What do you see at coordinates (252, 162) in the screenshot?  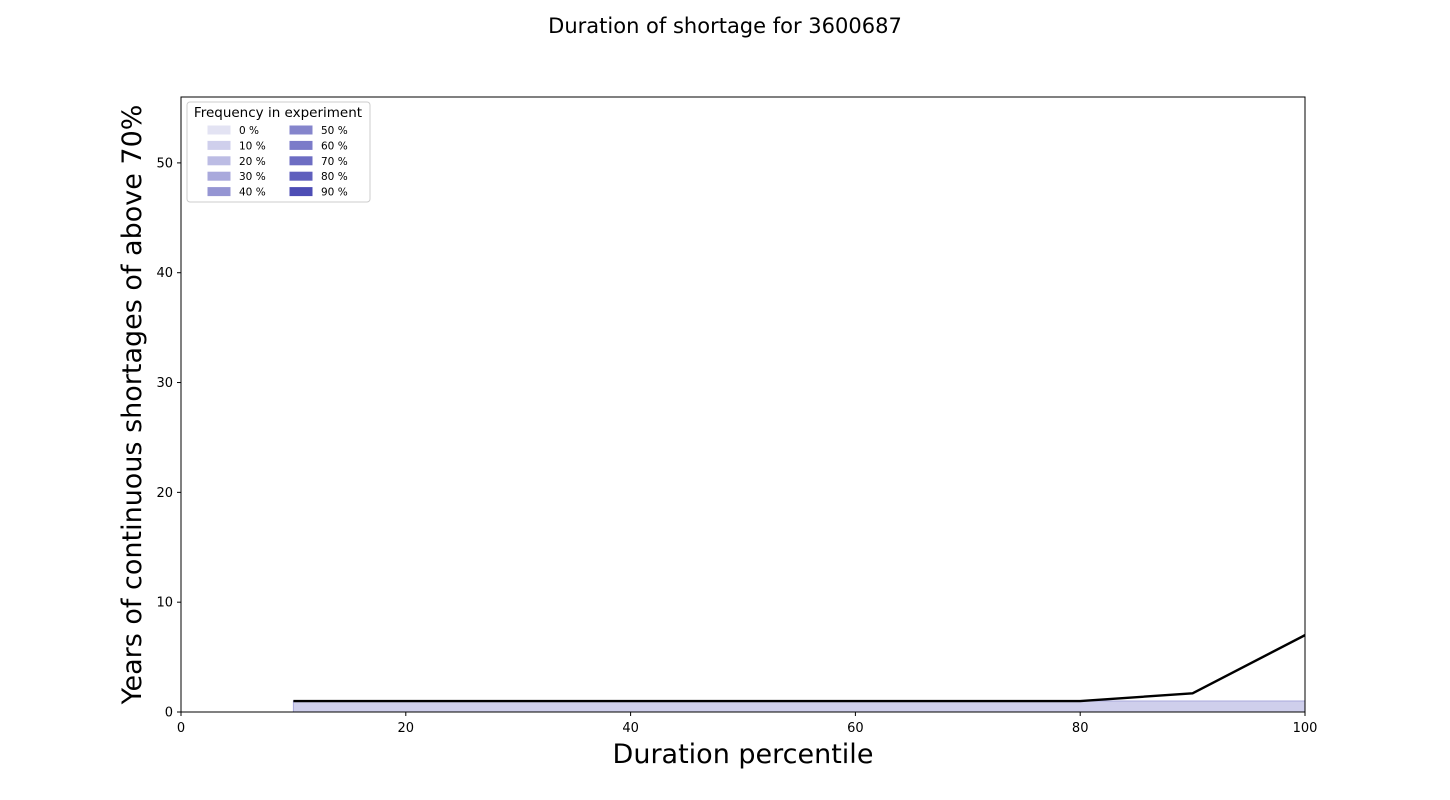 I see `legend-entry-label: 20 %` at bounding box center [252, 162].